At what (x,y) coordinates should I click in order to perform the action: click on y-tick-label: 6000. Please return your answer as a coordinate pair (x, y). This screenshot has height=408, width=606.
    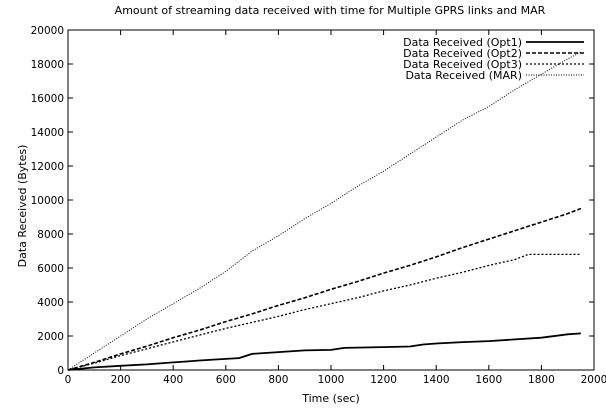
    Looking at the image, I should click on (50, 269).